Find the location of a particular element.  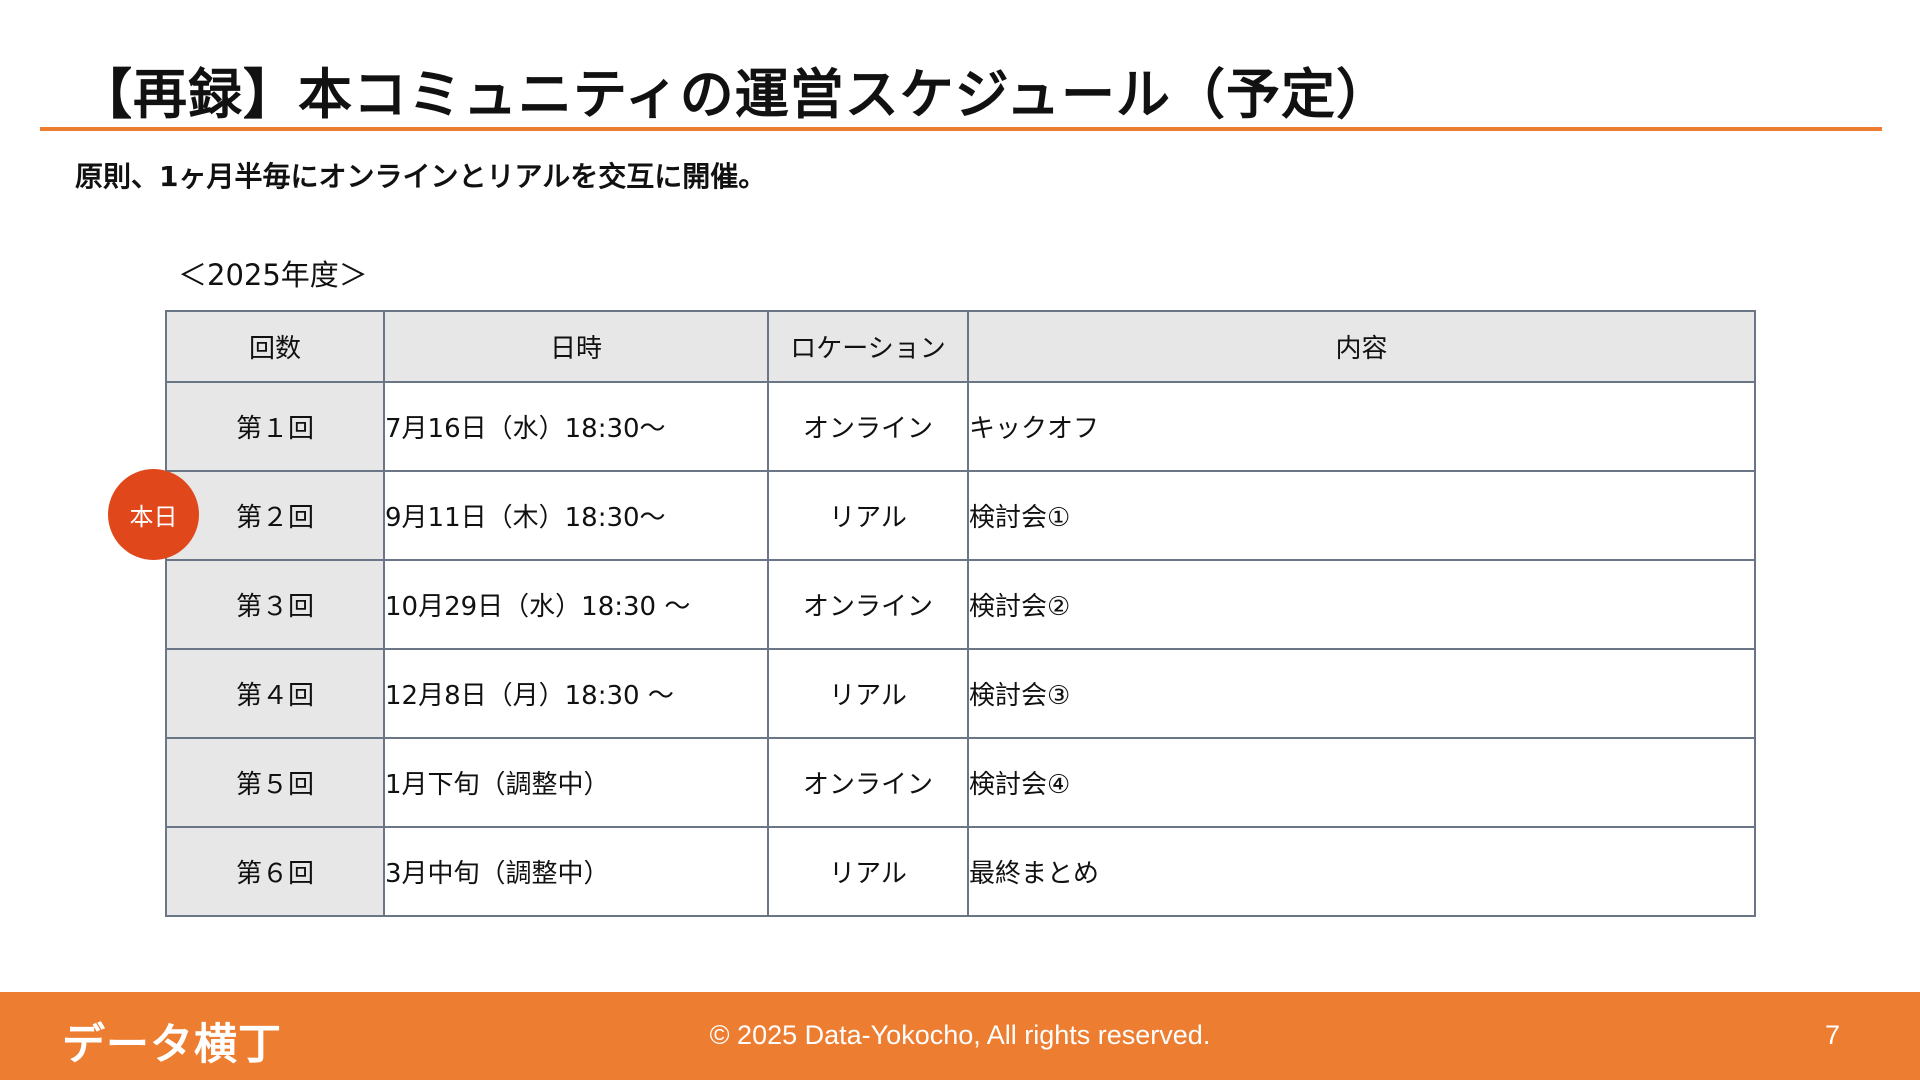

year-label: ＜2025年度＞ is located at coordinates (273, 275).